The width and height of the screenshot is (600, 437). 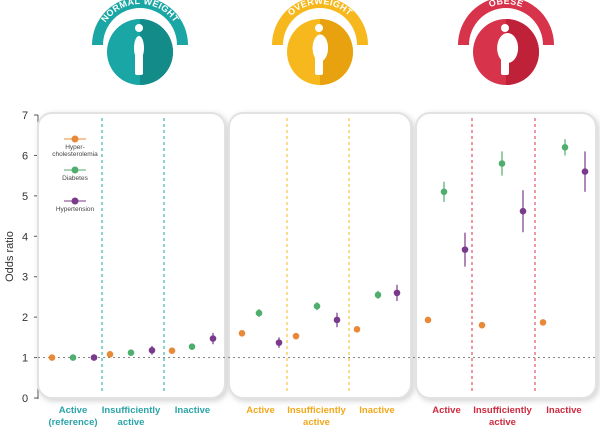 I want to click on y-tick-label: 1, so click(x=25, y=359).